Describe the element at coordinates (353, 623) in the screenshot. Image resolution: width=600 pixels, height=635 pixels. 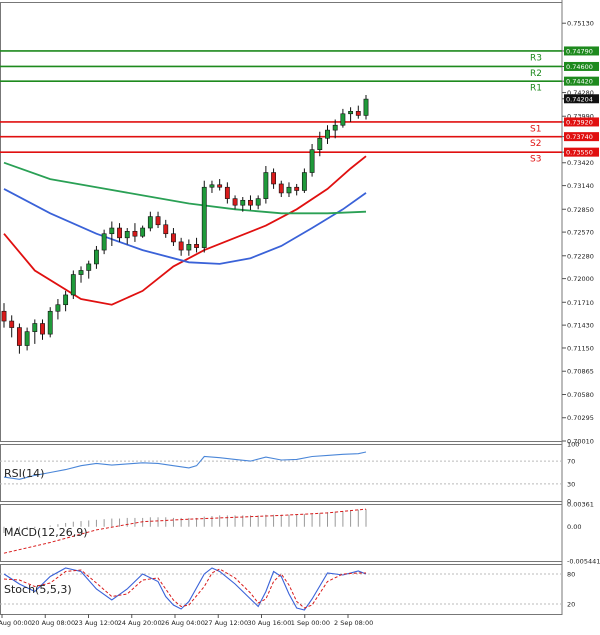
I see `x-tick-label: 2 Sep 08:00` at that location.